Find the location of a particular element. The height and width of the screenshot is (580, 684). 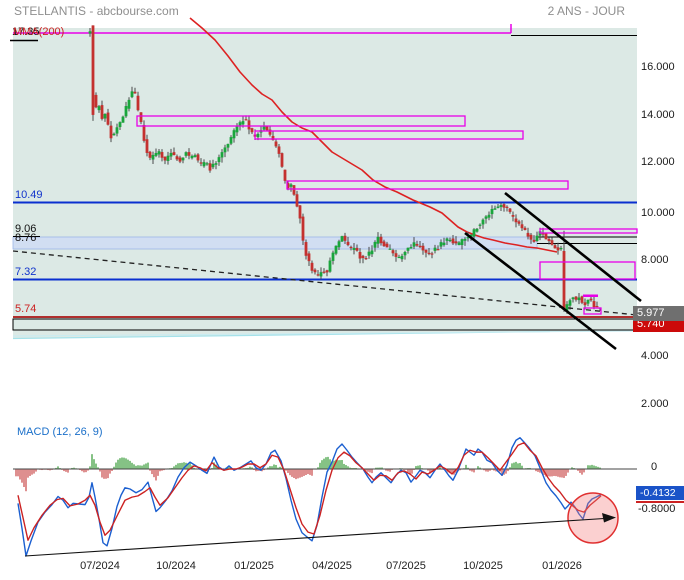

level-label-7-32: 7.32 is located at coordinates (26, 272).